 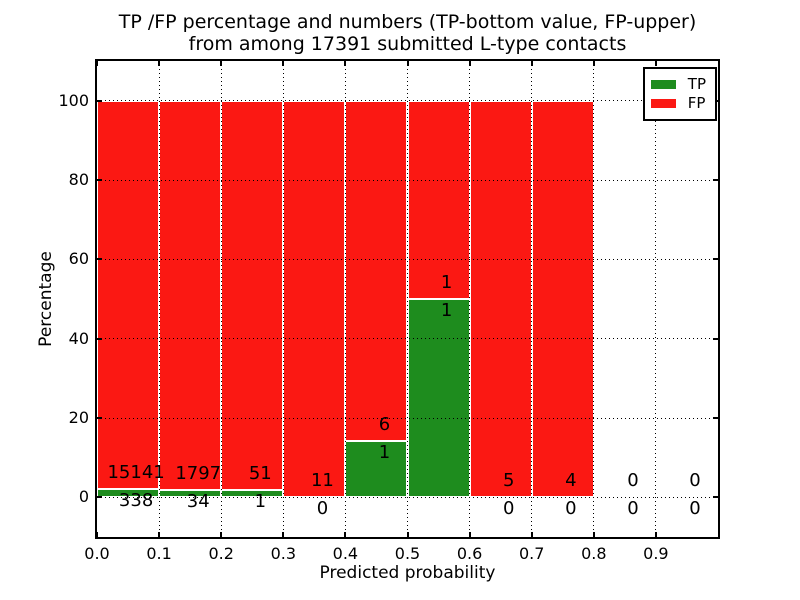 I want to click on y-tick-label: 100, so click(x=73, y=100).